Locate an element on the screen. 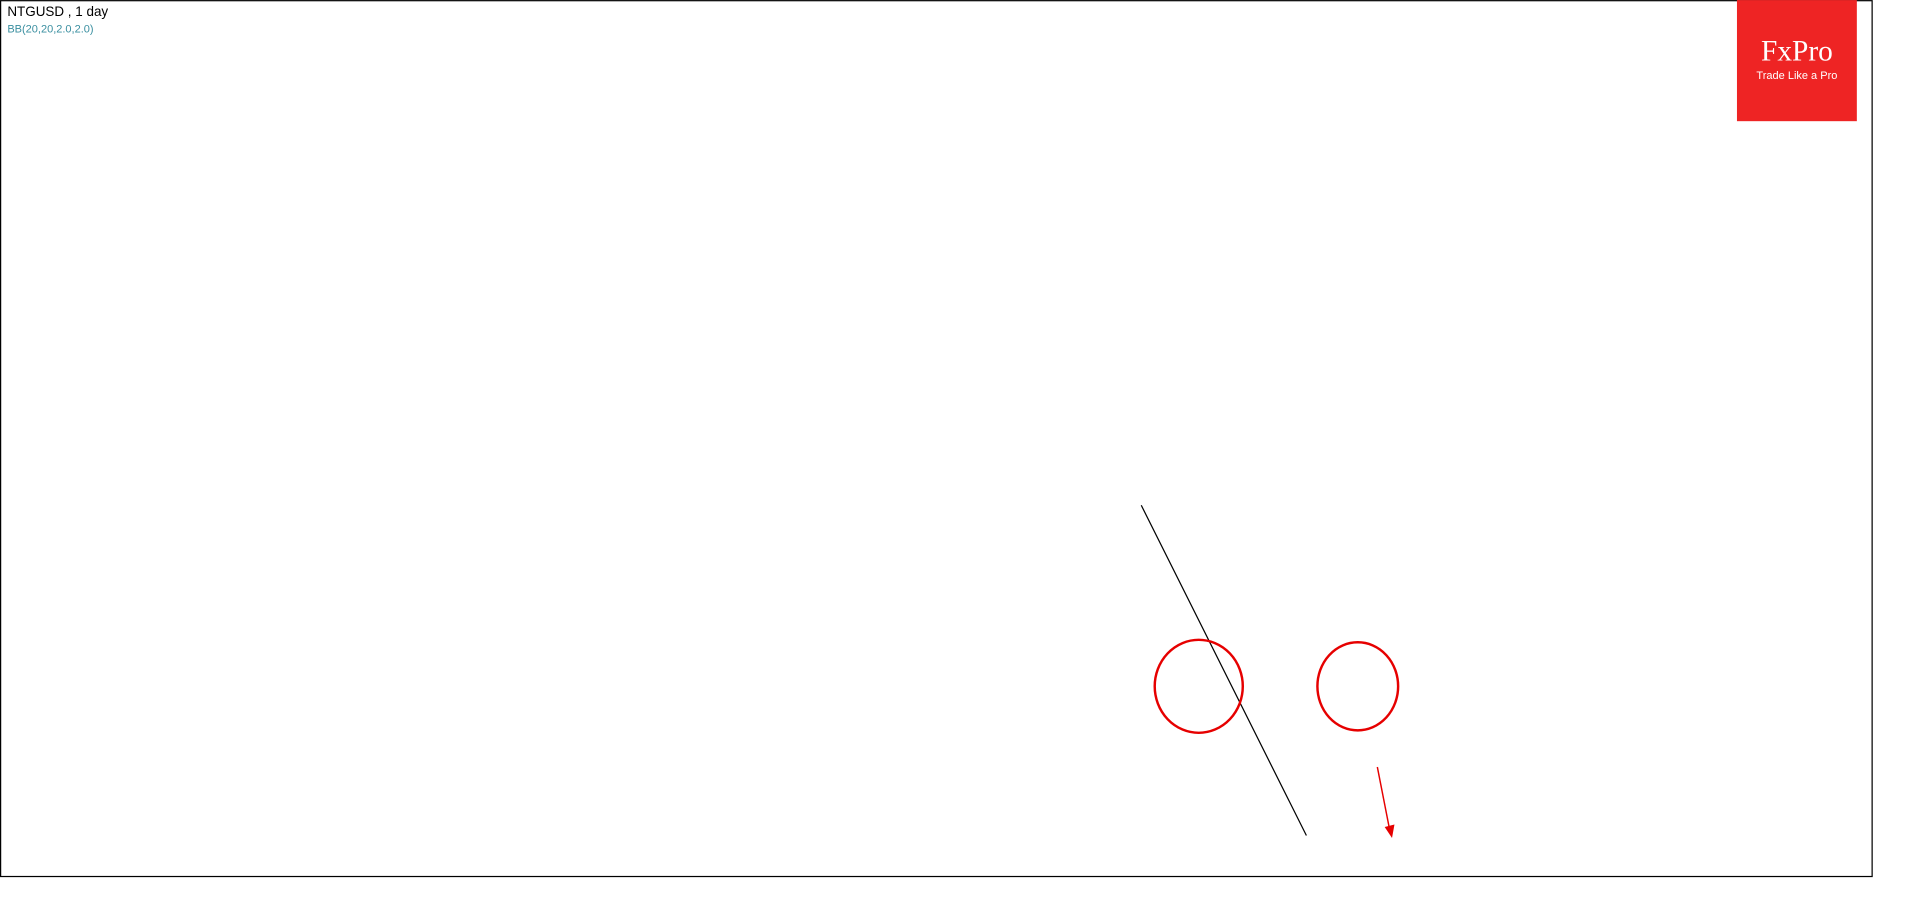  chart-title: NTGUSD , 1 day is located at coordinates (57, 11).